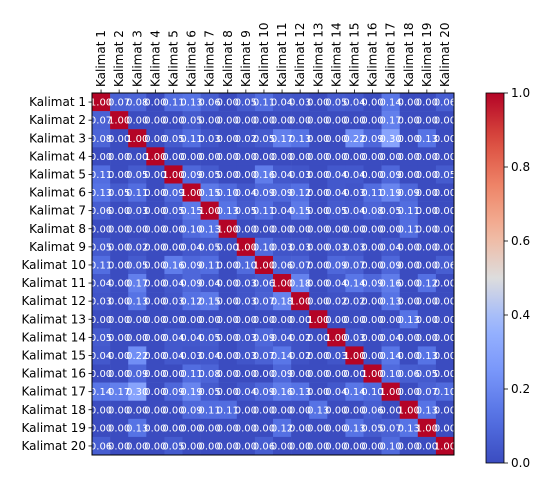  Describe the element at coordinates (264, 175) in the screenshot. I see `cell-value-label: 0.16` at that location.